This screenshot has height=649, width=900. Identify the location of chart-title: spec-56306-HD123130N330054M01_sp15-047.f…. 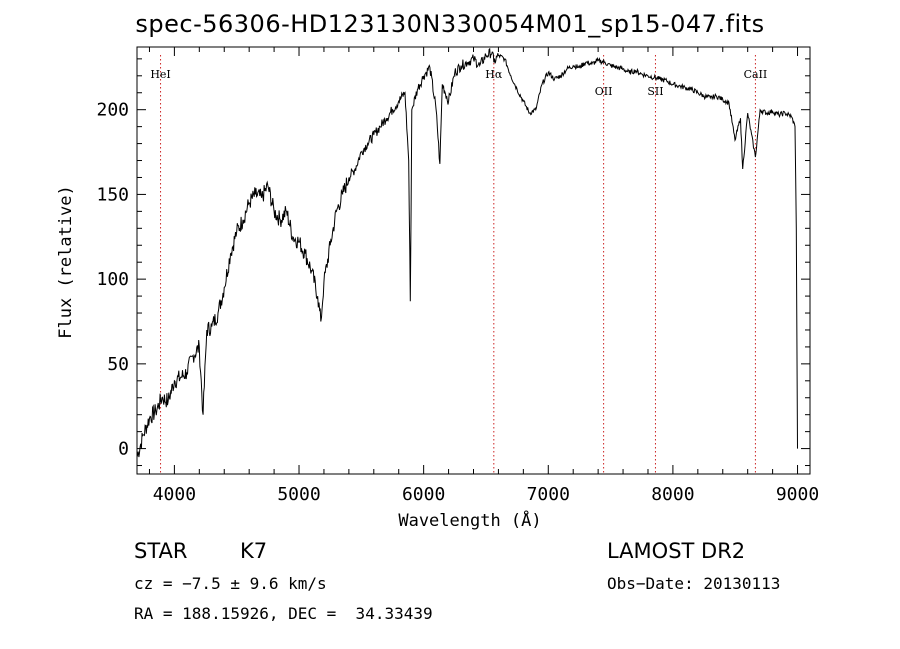
(450, 24).